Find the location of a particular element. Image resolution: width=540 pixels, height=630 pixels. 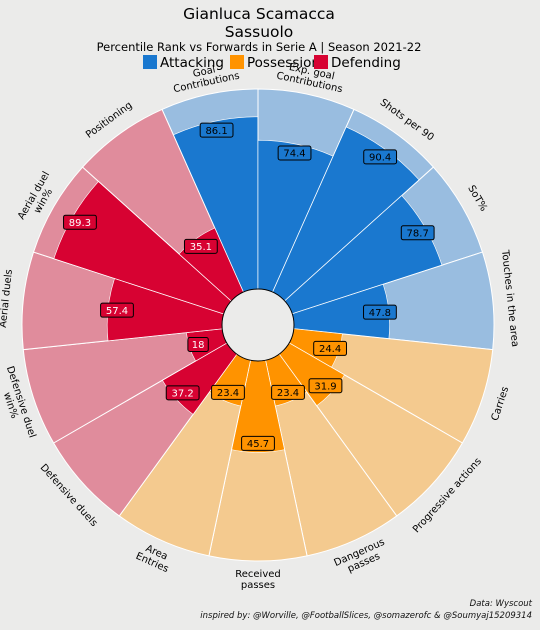

legend-item-possession: Possession is located at coordinates (275, 63).